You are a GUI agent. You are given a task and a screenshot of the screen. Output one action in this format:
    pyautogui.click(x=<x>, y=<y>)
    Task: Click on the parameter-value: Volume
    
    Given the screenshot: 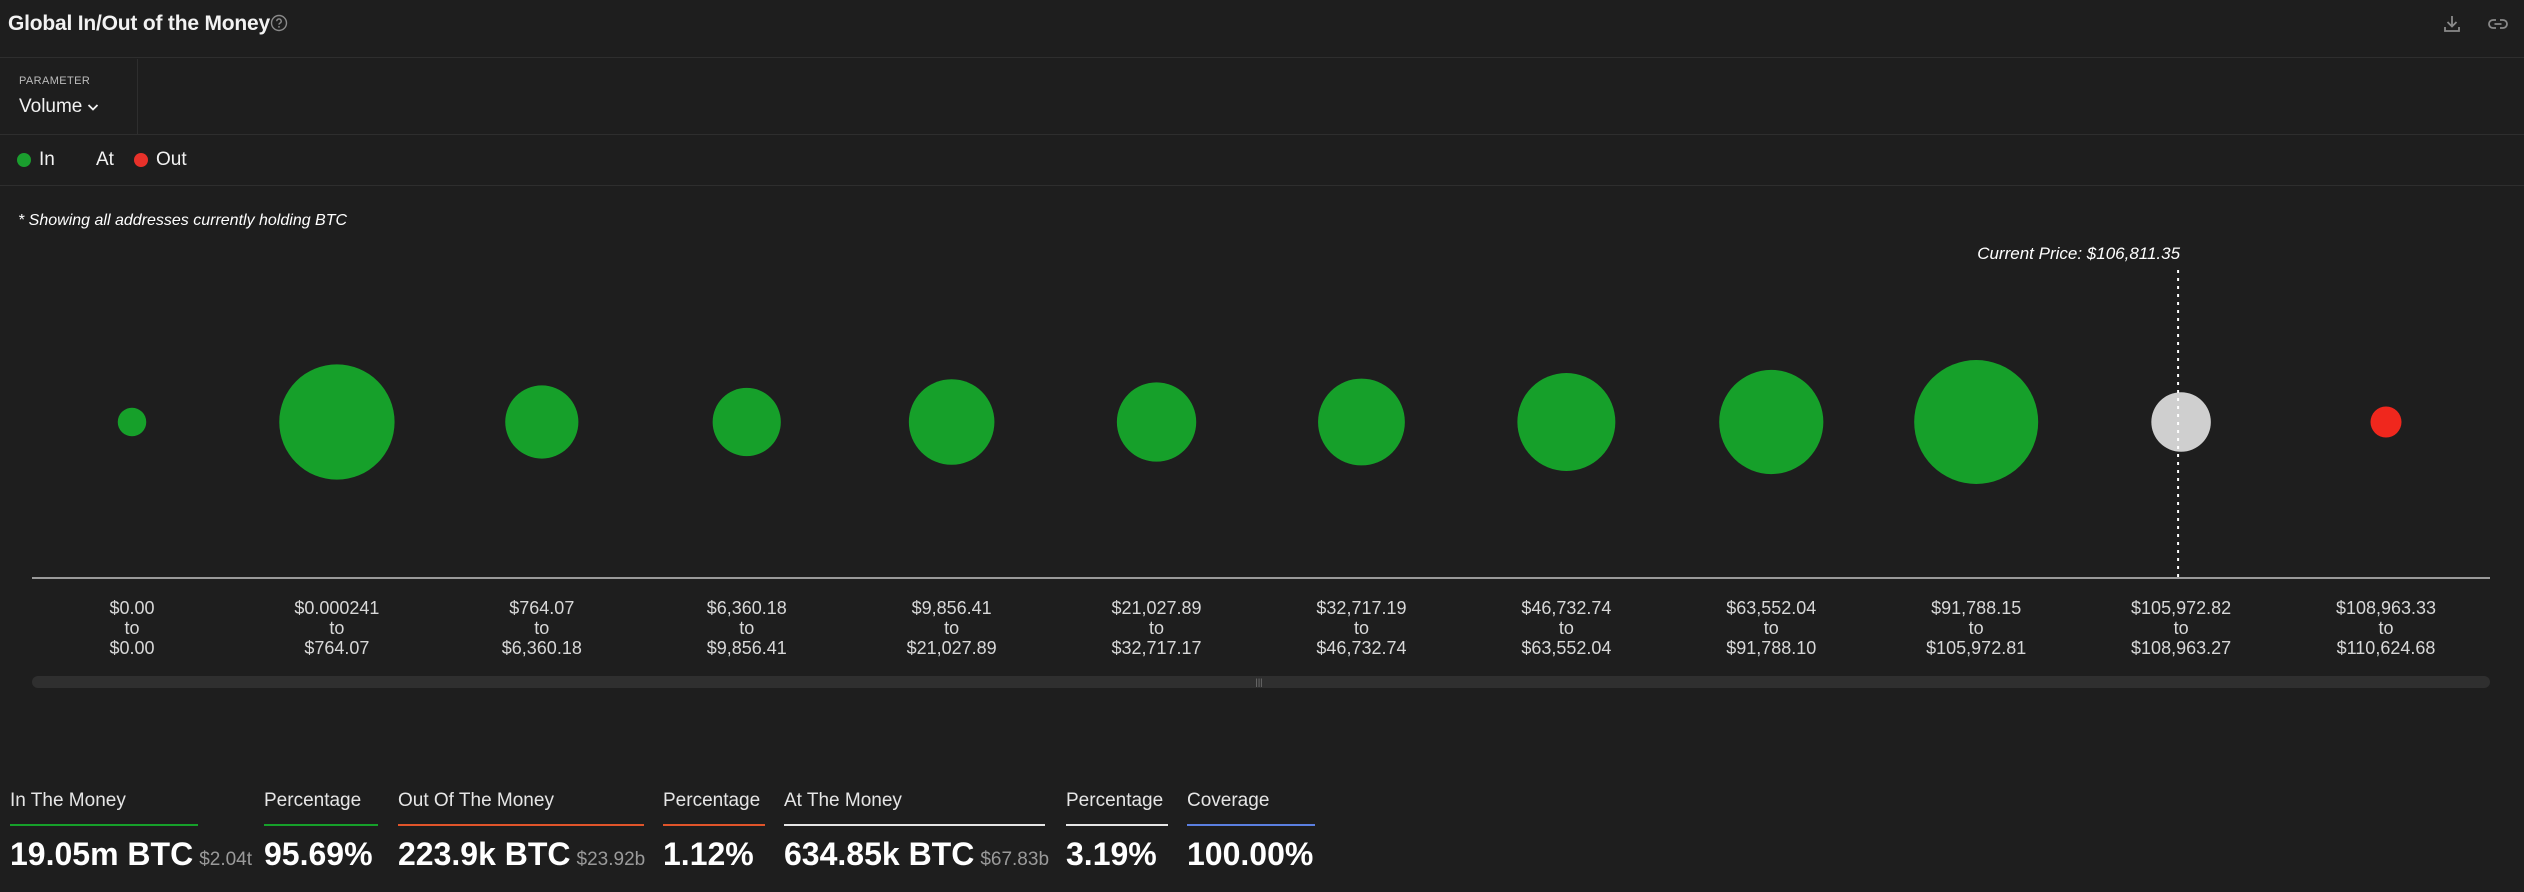 What is the action you would take?
    pyautogui.click(x=51, y=106)
    